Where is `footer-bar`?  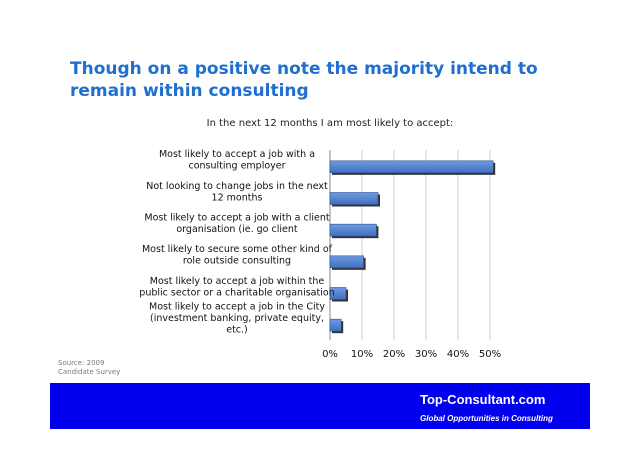
footer-bar is located at coordinates (320, 406).